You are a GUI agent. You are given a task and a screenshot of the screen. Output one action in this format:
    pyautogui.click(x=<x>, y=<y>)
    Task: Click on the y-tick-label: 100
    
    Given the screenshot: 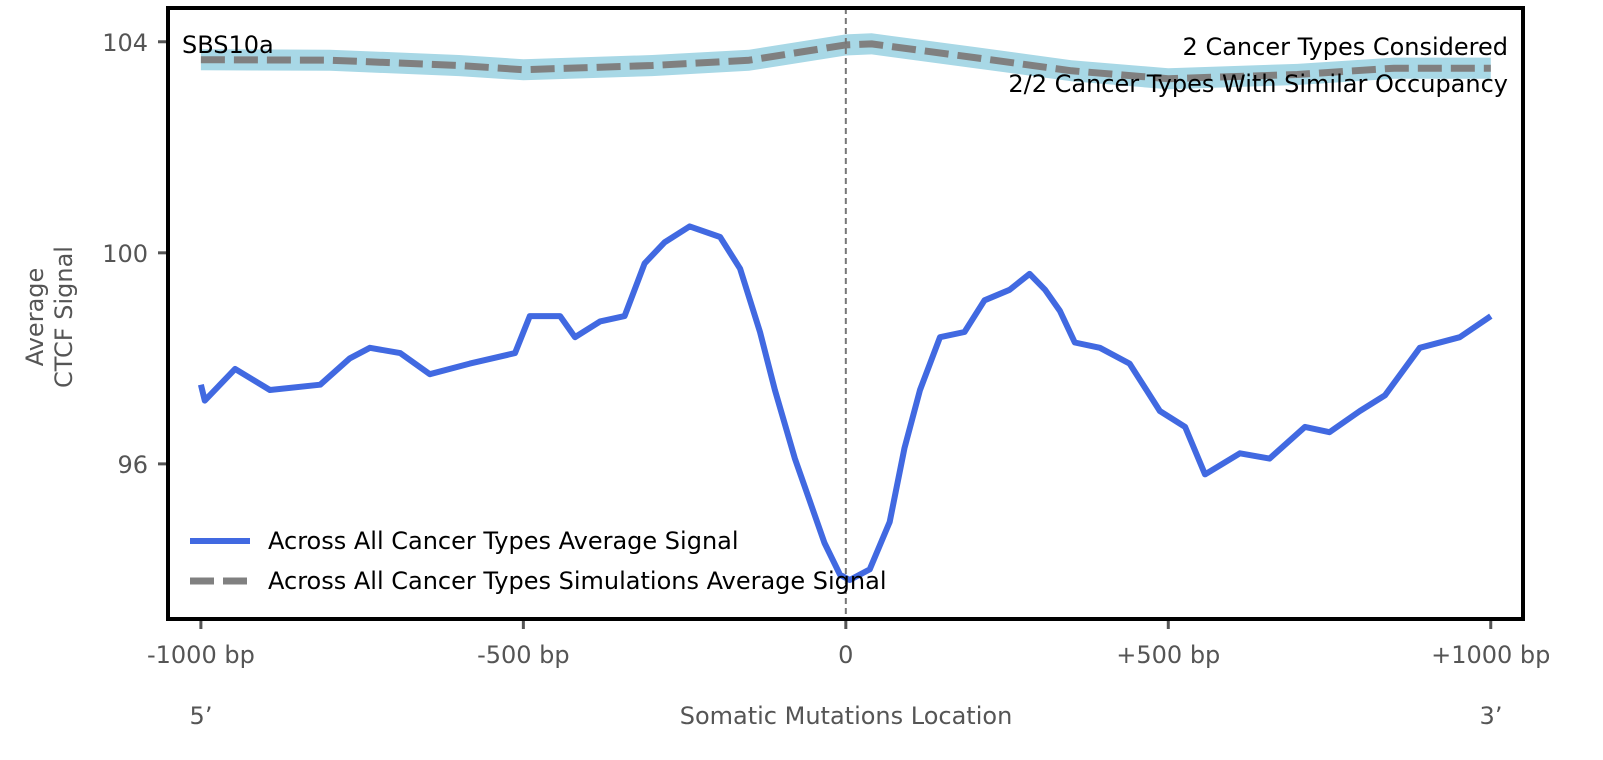 What is the action you would take?
    pyautogui.click(x=125, y=254)
    